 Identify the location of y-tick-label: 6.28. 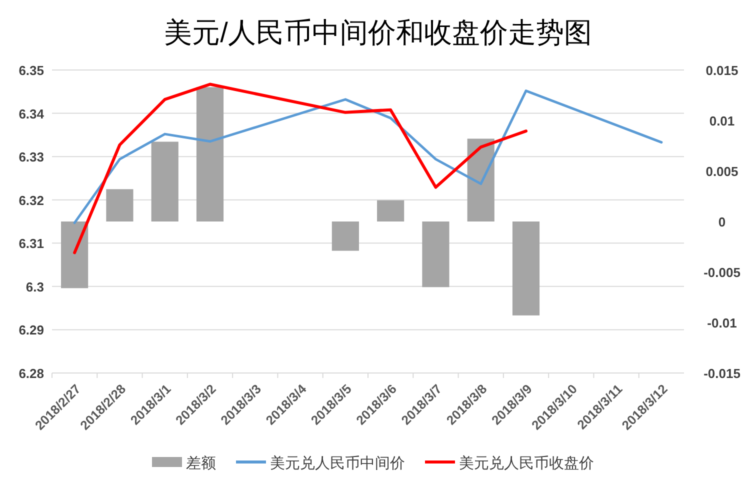
(31, 373).